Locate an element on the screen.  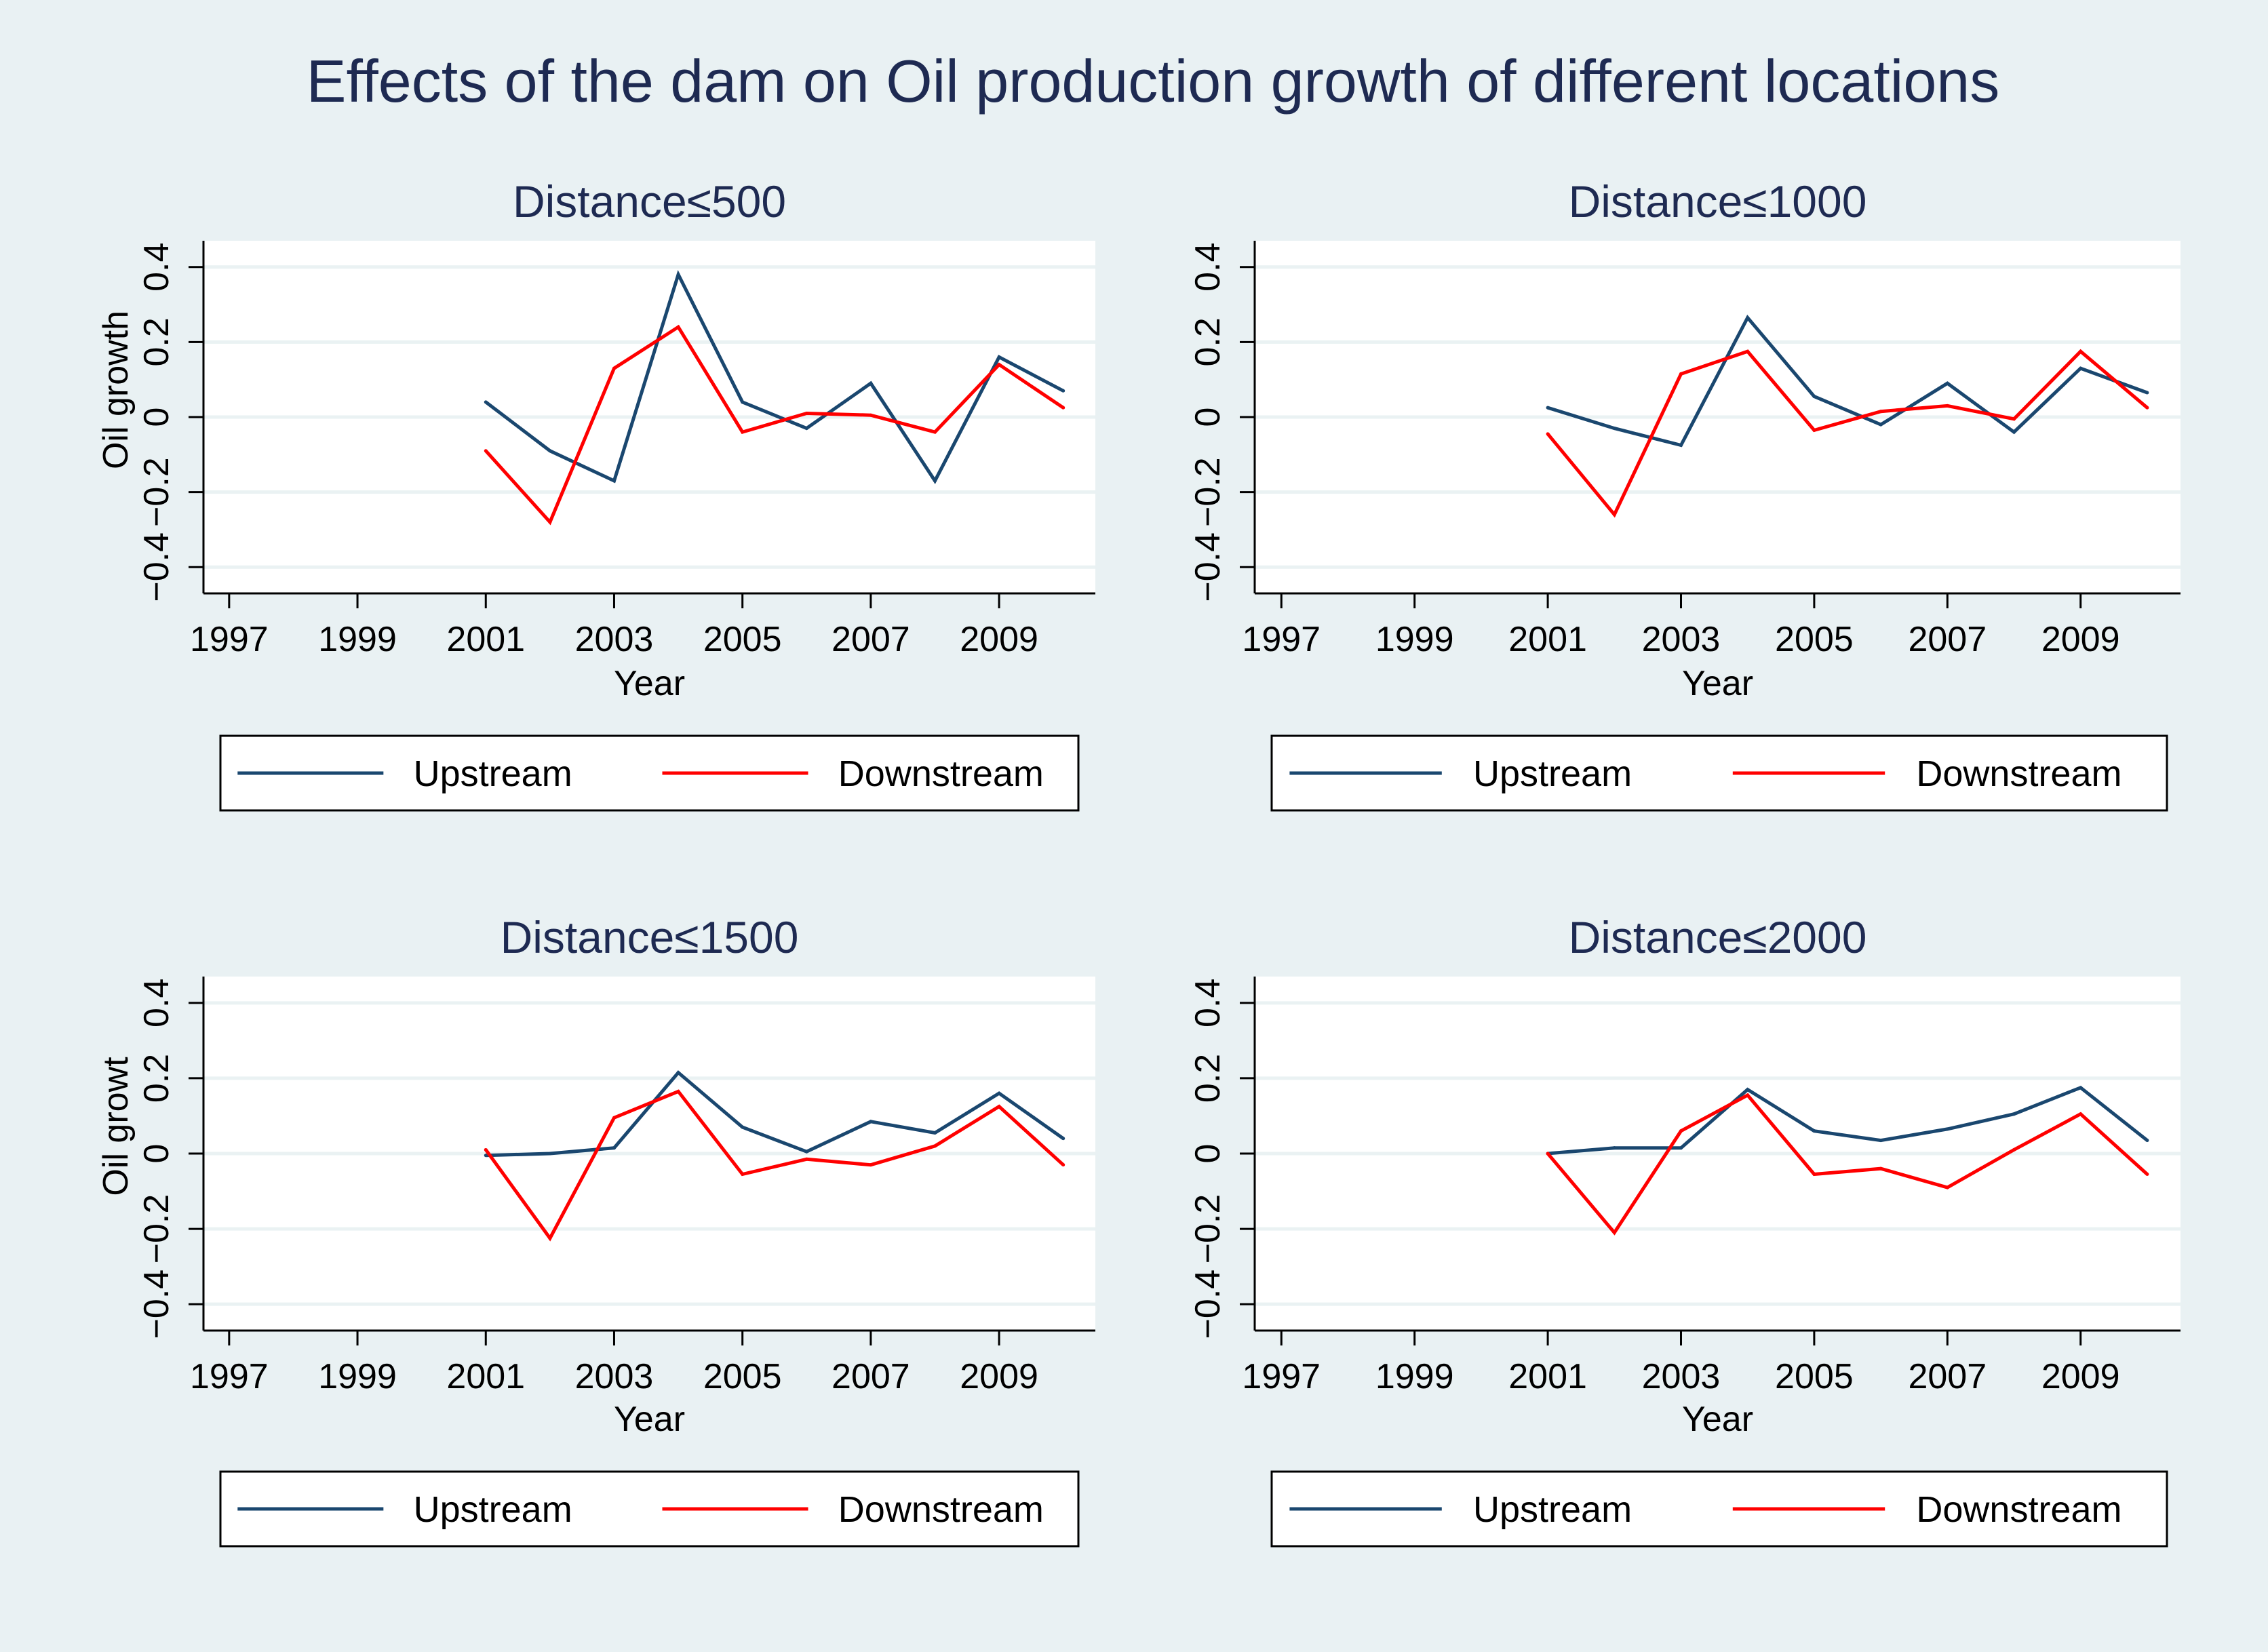
x-tick-label: 2009 is located at coordinates (999, 639).